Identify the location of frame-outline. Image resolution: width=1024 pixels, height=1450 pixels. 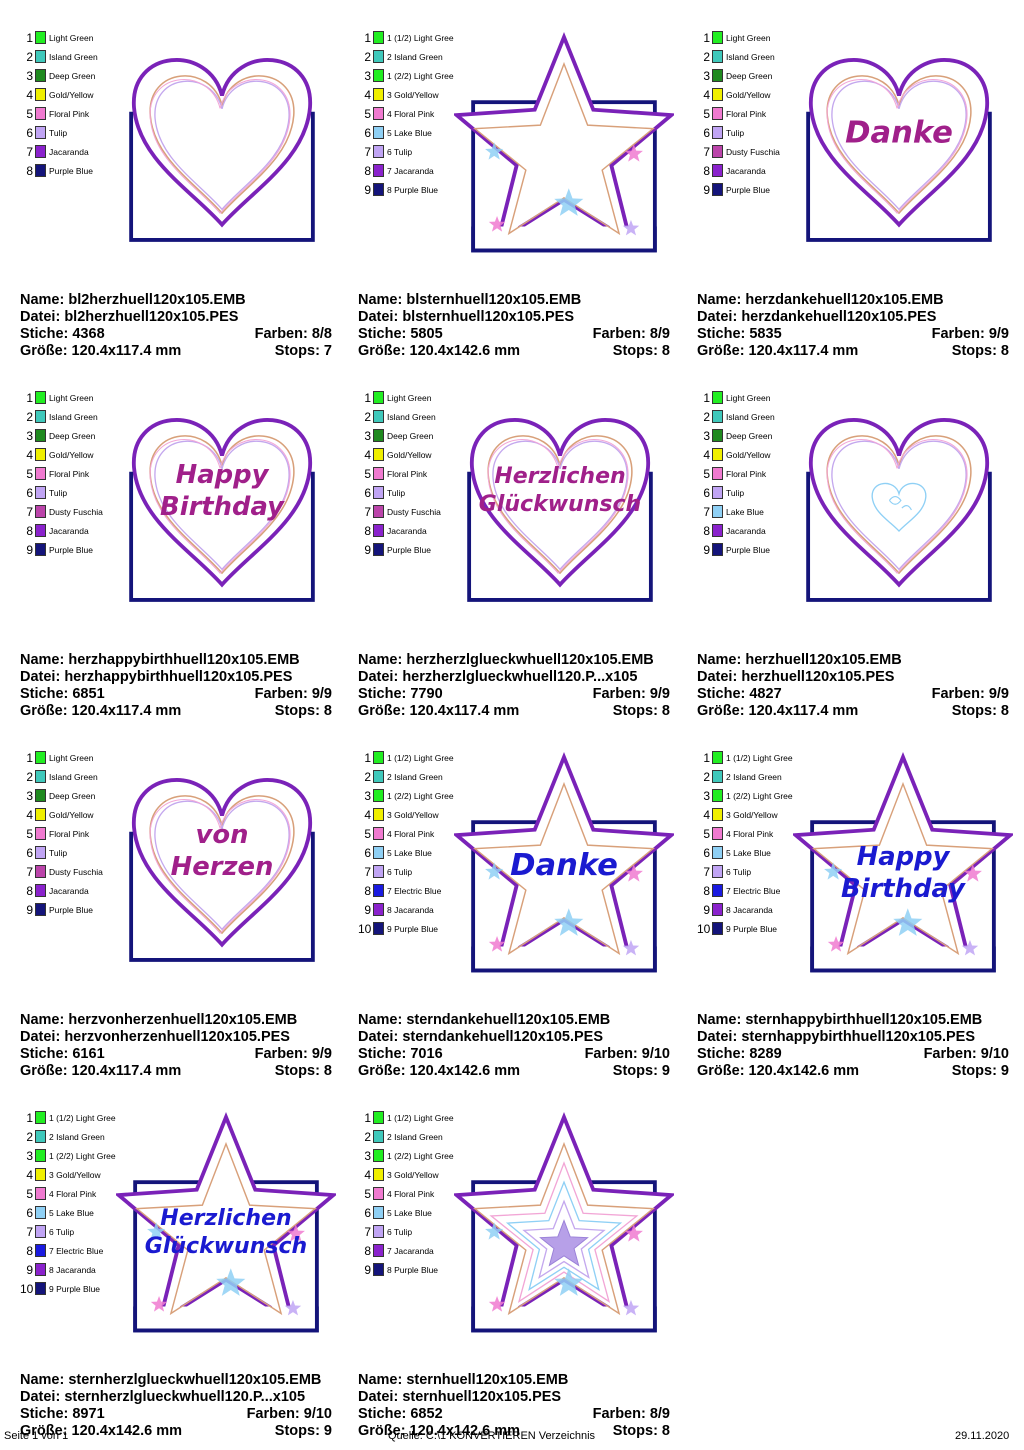
(222, 536).